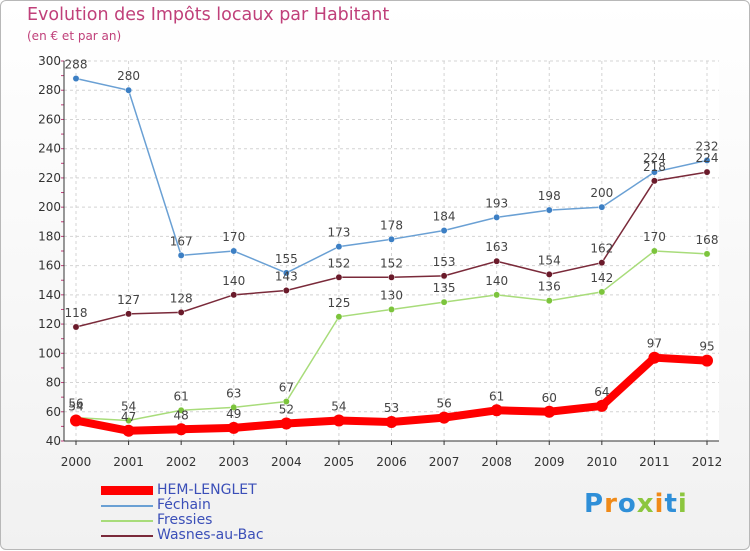 The height and width of the screenshot is (551, 750). Describe the element at coordinates (128, 462) in the screenshot. I see `x-tick-label: 2001` at that location.